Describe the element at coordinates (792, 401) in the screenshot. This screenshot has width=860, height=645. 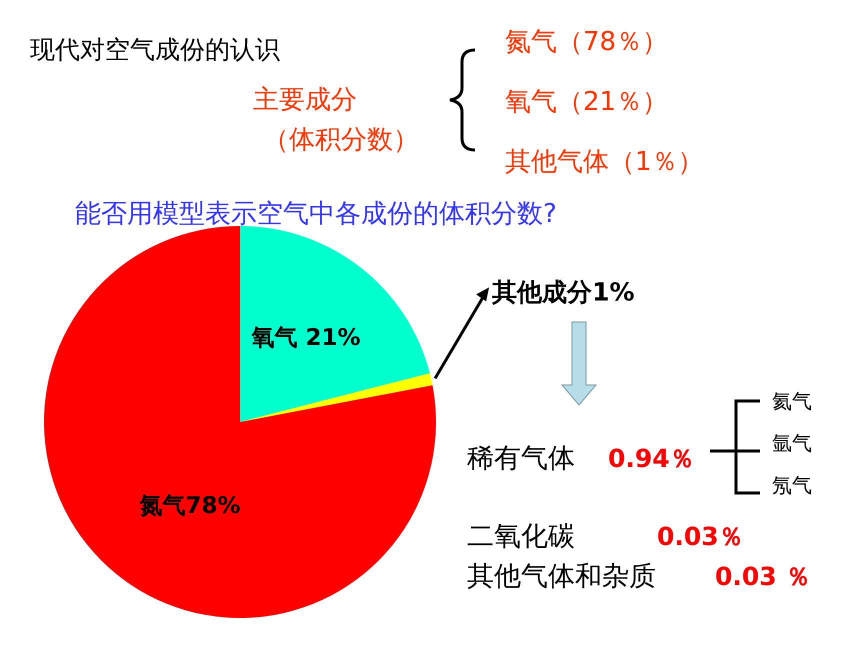
I see `text: 氦气` at that location.